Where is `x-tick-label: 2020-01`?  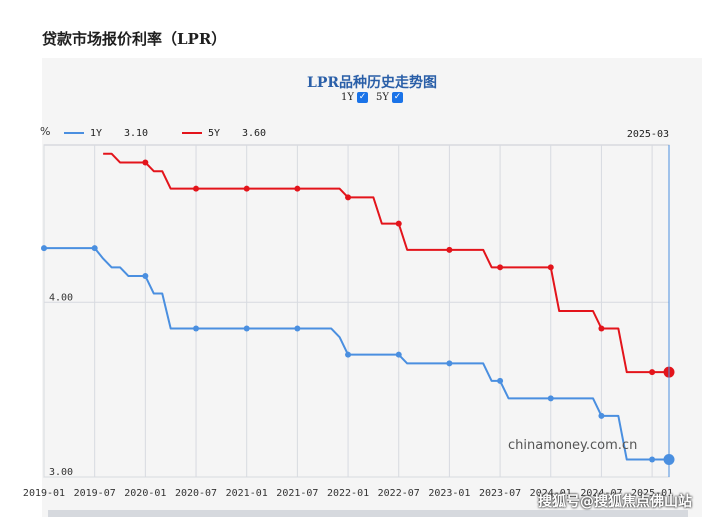
x-tick-label: 2020-01 is located at coordinates (145, 493).